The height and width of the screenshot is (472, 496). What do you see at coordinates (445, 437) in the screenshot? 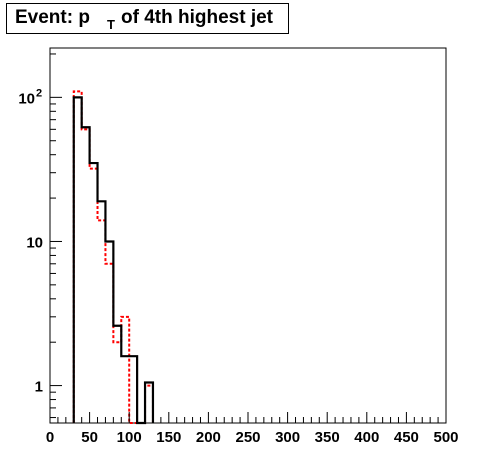
I see `x-tick-label: 500` at bounding box center [445, 437].